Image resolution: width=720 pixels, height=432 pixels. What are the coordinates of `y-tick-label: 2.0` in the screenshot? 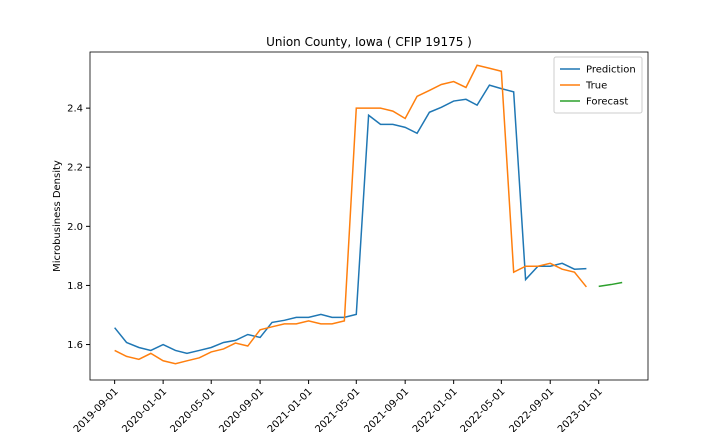 It's located at (75, 227).